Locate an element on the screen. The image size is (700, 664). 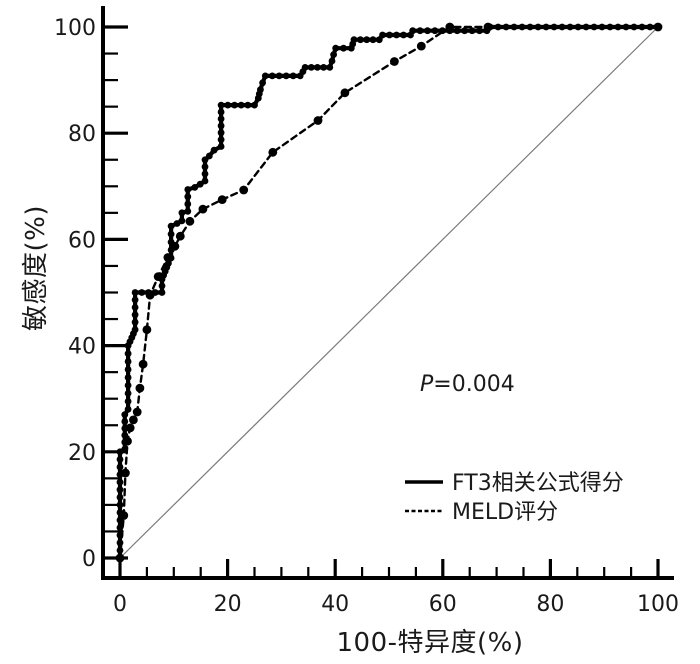
x-tick-label: 80 is located at coordinates (550, 604).